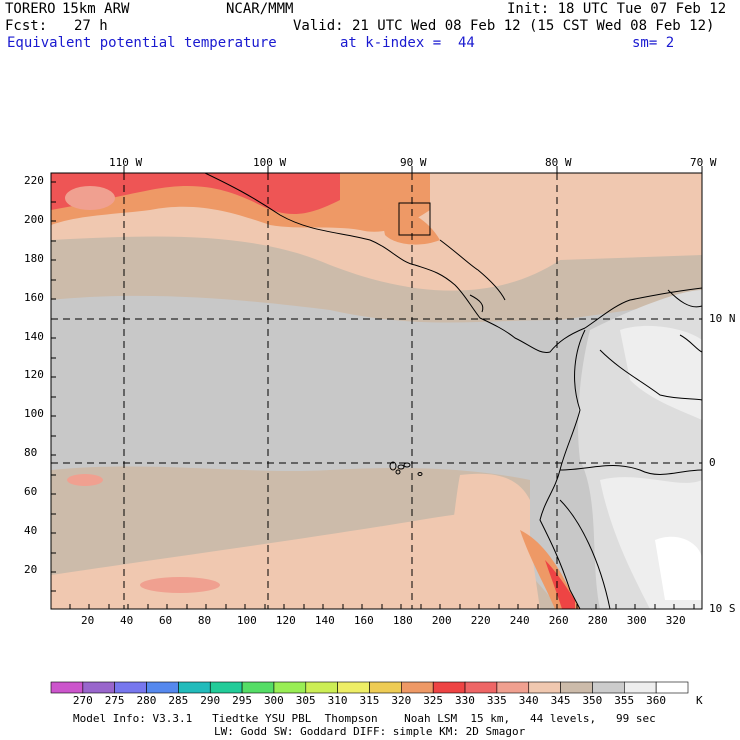 Image resolution: width=740 pixels, height=740 pixels. I want to click on organization: NCAR/MMM, so click(260, 9).